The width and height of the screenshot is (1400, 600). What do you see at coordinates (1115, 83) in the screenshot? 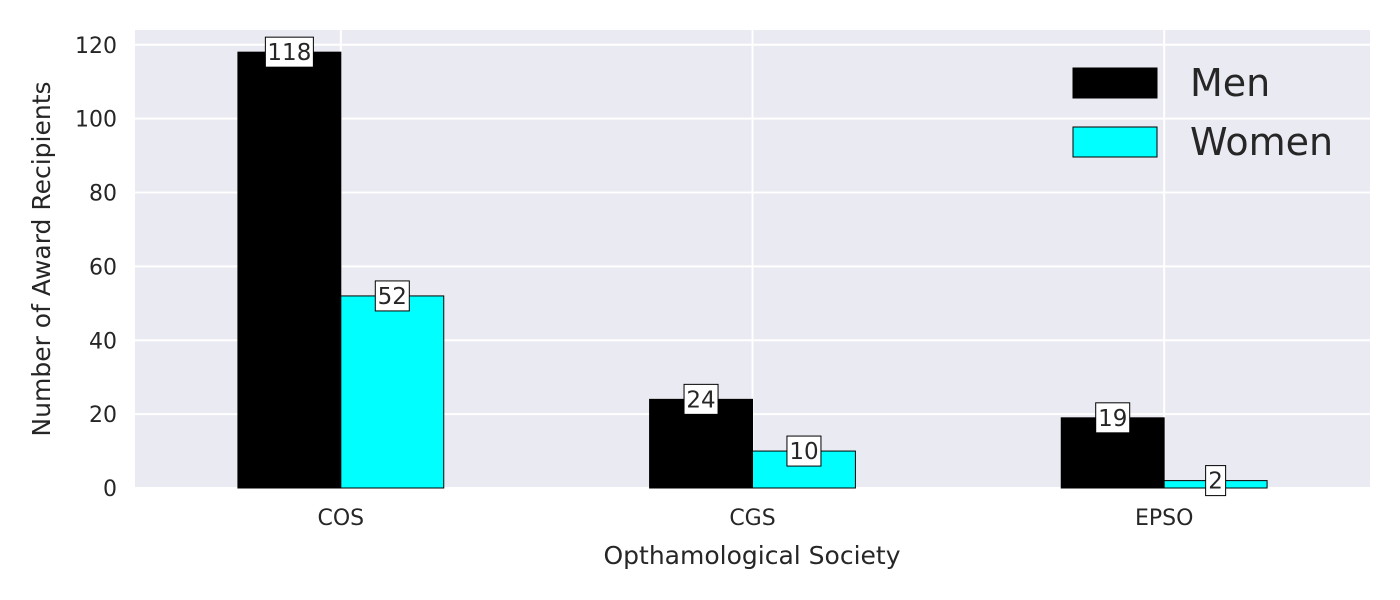
I see `legend-swatch-men` at bounding box center [1115, 83].